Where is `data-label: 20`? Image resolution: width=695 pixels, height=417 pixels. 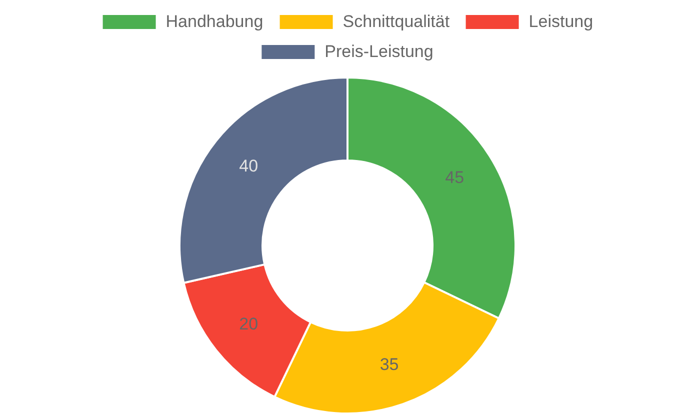 data-label: 20 is located at coordinates (248, 324).